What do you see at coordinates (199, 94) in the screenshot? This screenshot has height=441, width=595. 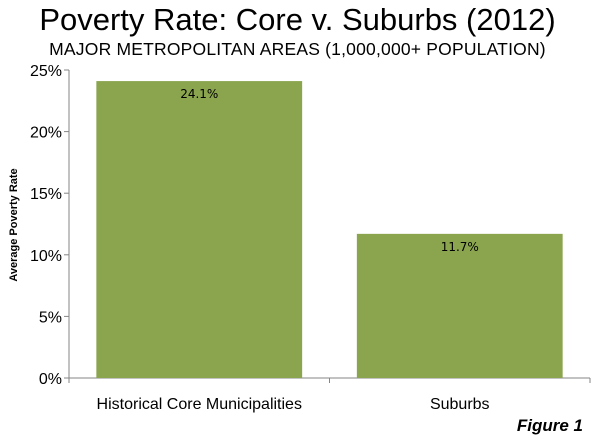 I see `data-label: 24.1%` at bounding box center [199, 94].